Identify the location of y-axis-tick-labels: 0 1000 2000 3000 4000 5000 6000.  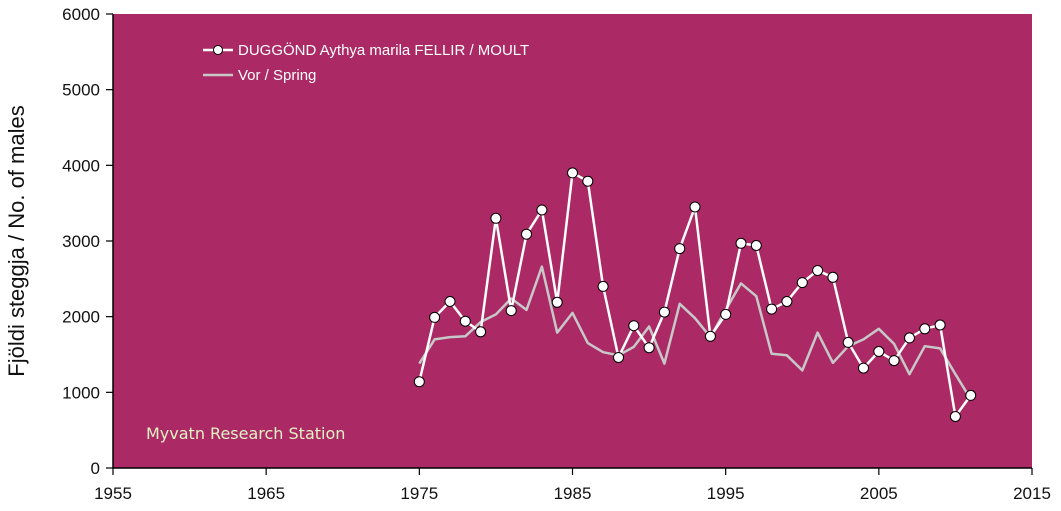
(81, 241).